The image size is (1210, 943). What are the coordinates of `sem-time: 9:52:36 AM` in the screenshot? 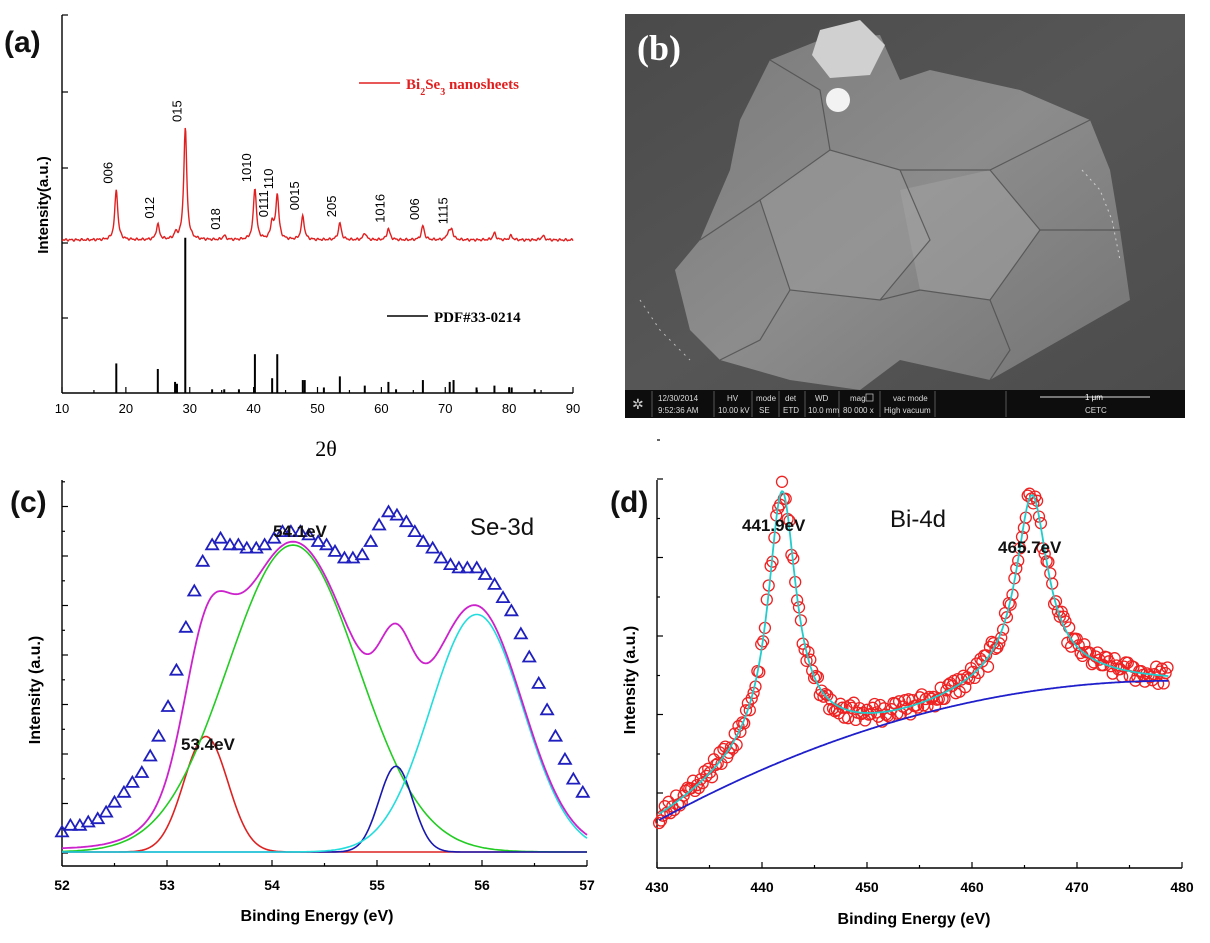 It's located at (678, 410).